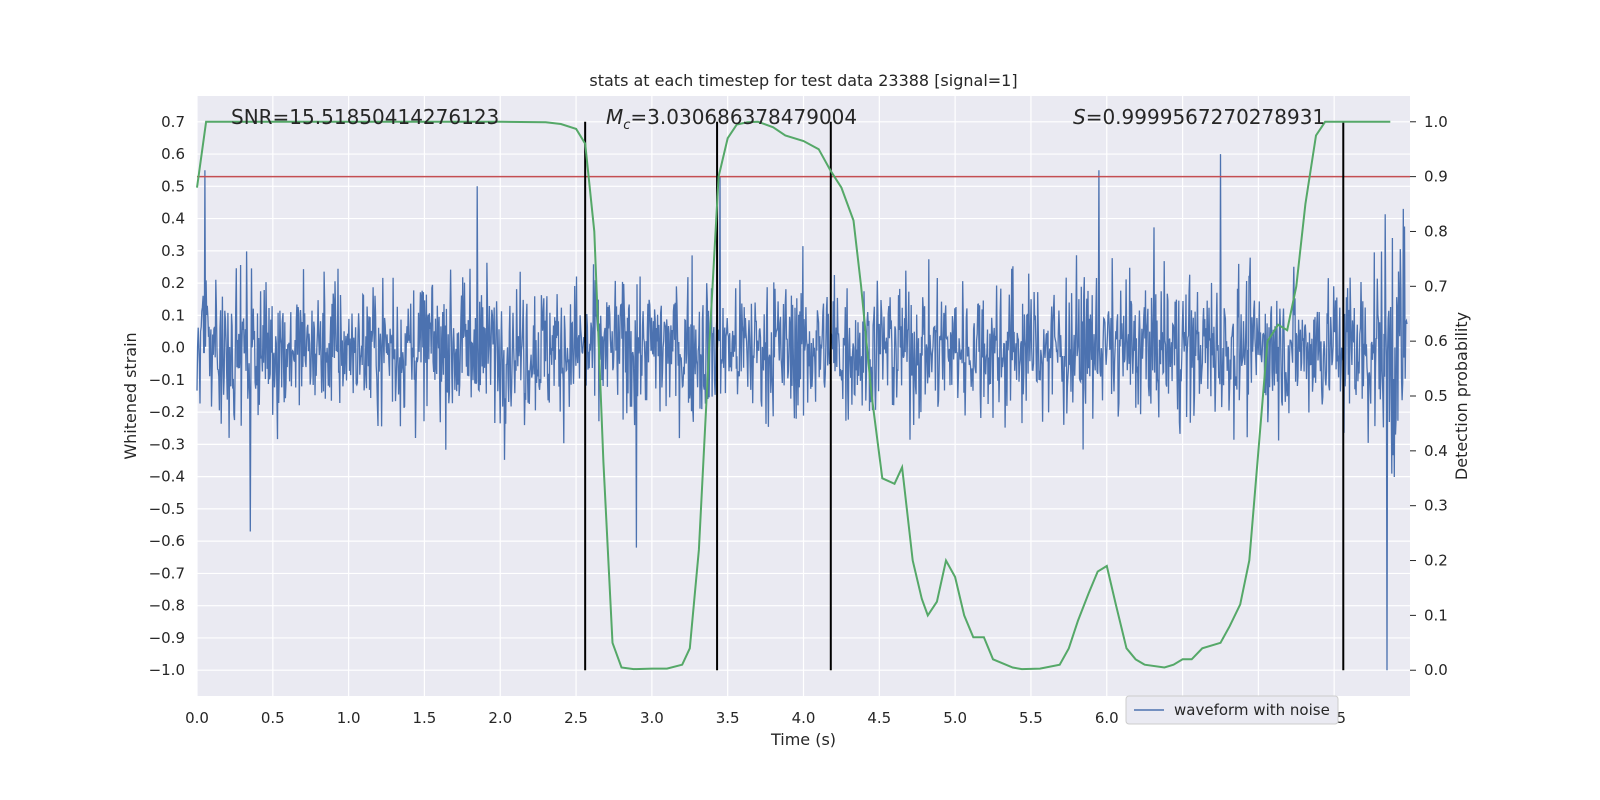  Describe the element at coordinates (1079, 117) in the screenshot. I see `score-symbol: S` at that location.